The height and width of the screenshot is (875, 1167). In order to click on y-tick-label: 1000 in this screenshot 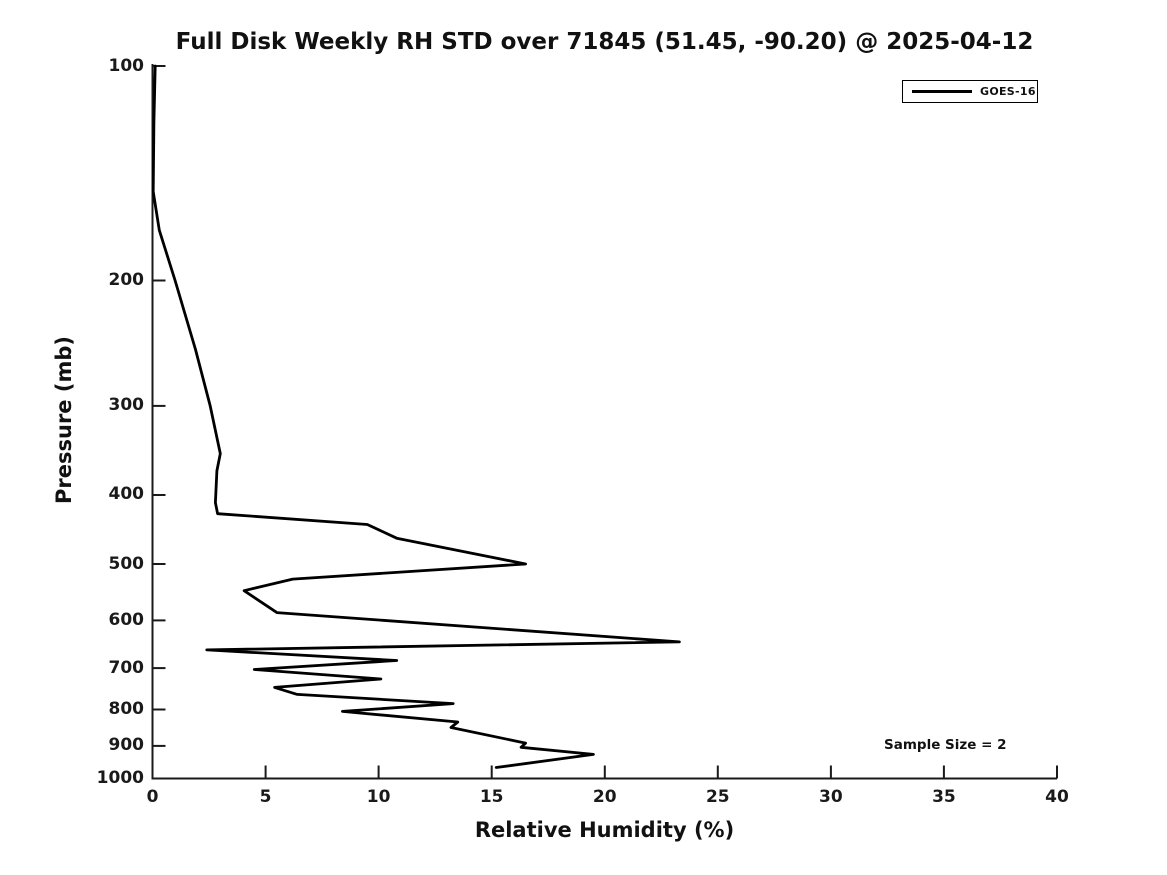, I will do `click(120, 778)`.